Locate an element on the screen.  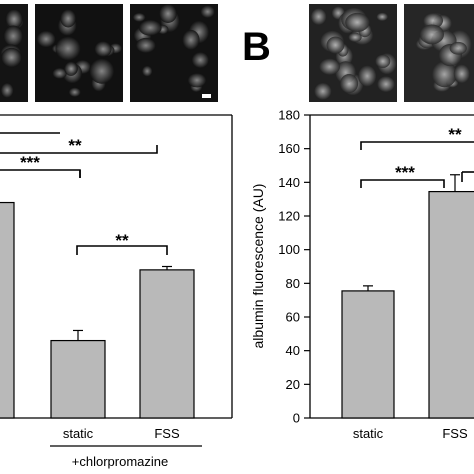
y-tick-label: 60 is located at coordinates (293, 317).